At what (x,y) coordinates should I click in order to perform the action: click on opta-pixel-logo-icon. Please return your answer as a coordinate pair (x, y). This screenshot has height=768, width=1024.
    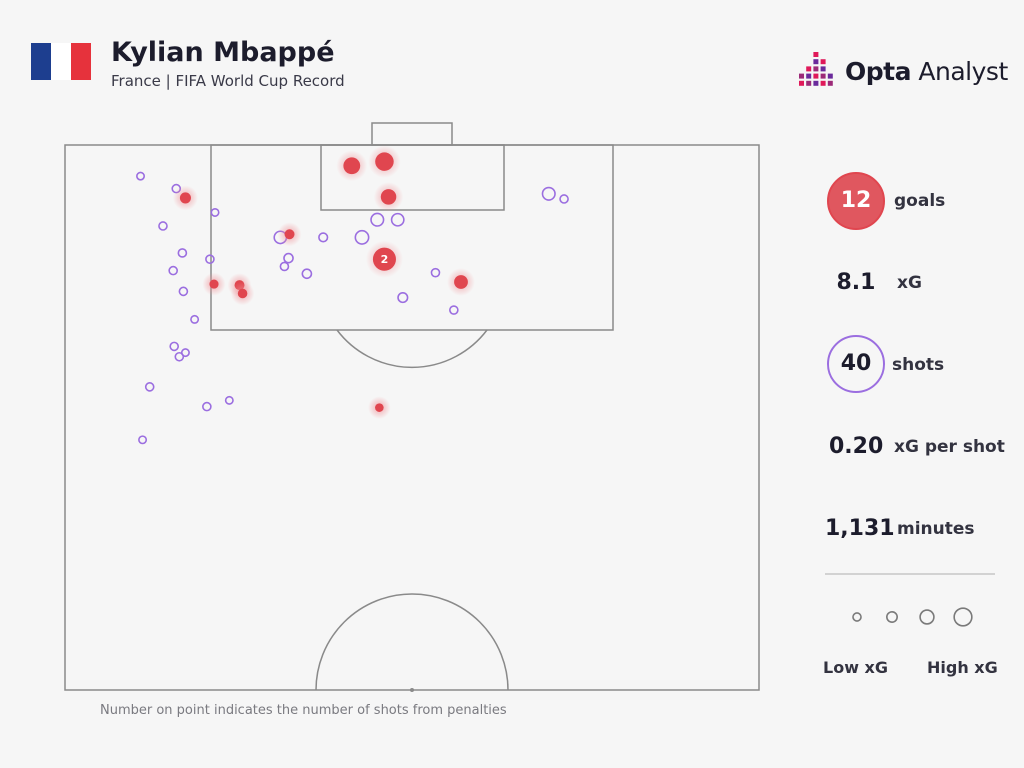
    Looking at the image, I should click on (816, 69).